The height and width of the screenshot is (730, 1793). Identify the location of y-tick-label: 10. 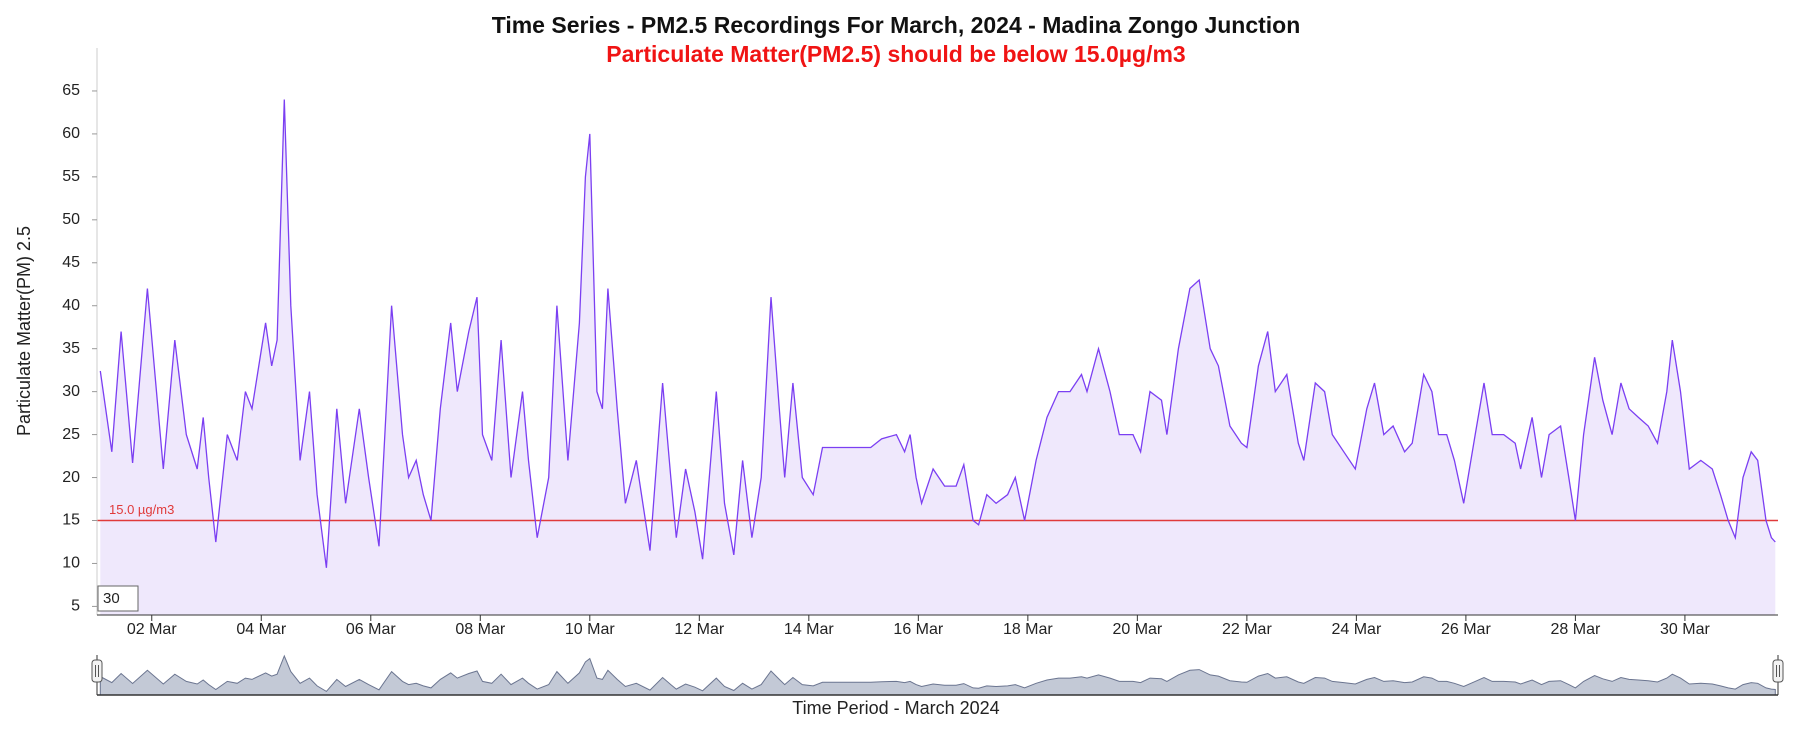
(71, 563).